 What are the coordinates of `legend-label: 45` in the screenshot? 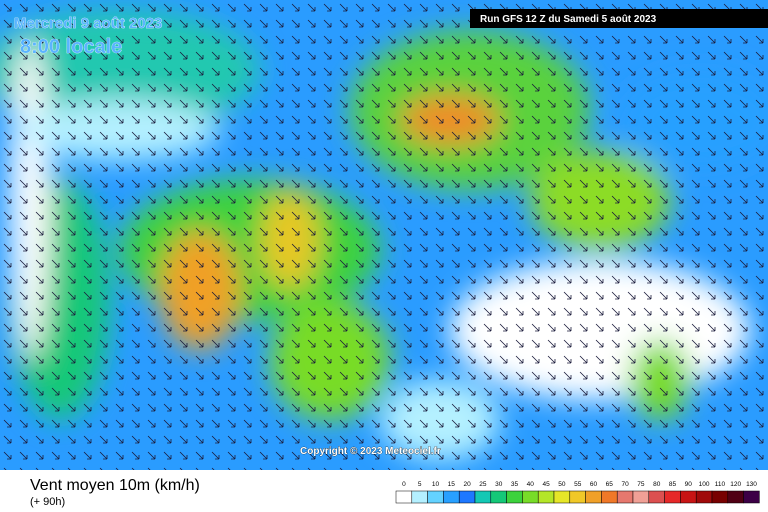 It's located at (546, 484).